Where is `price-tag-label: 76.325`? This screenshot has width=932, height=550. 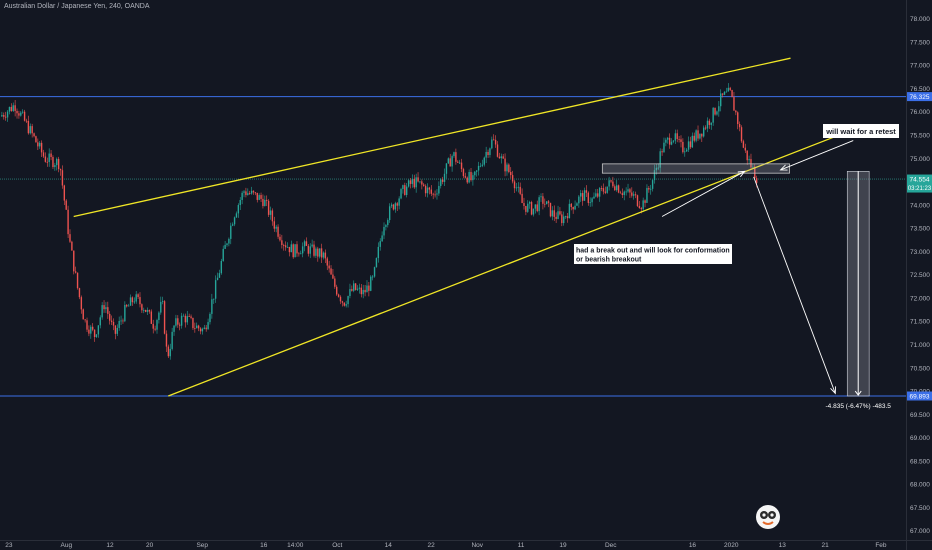
price-tag-label: 76.325 is located at coordinates (920, 97).